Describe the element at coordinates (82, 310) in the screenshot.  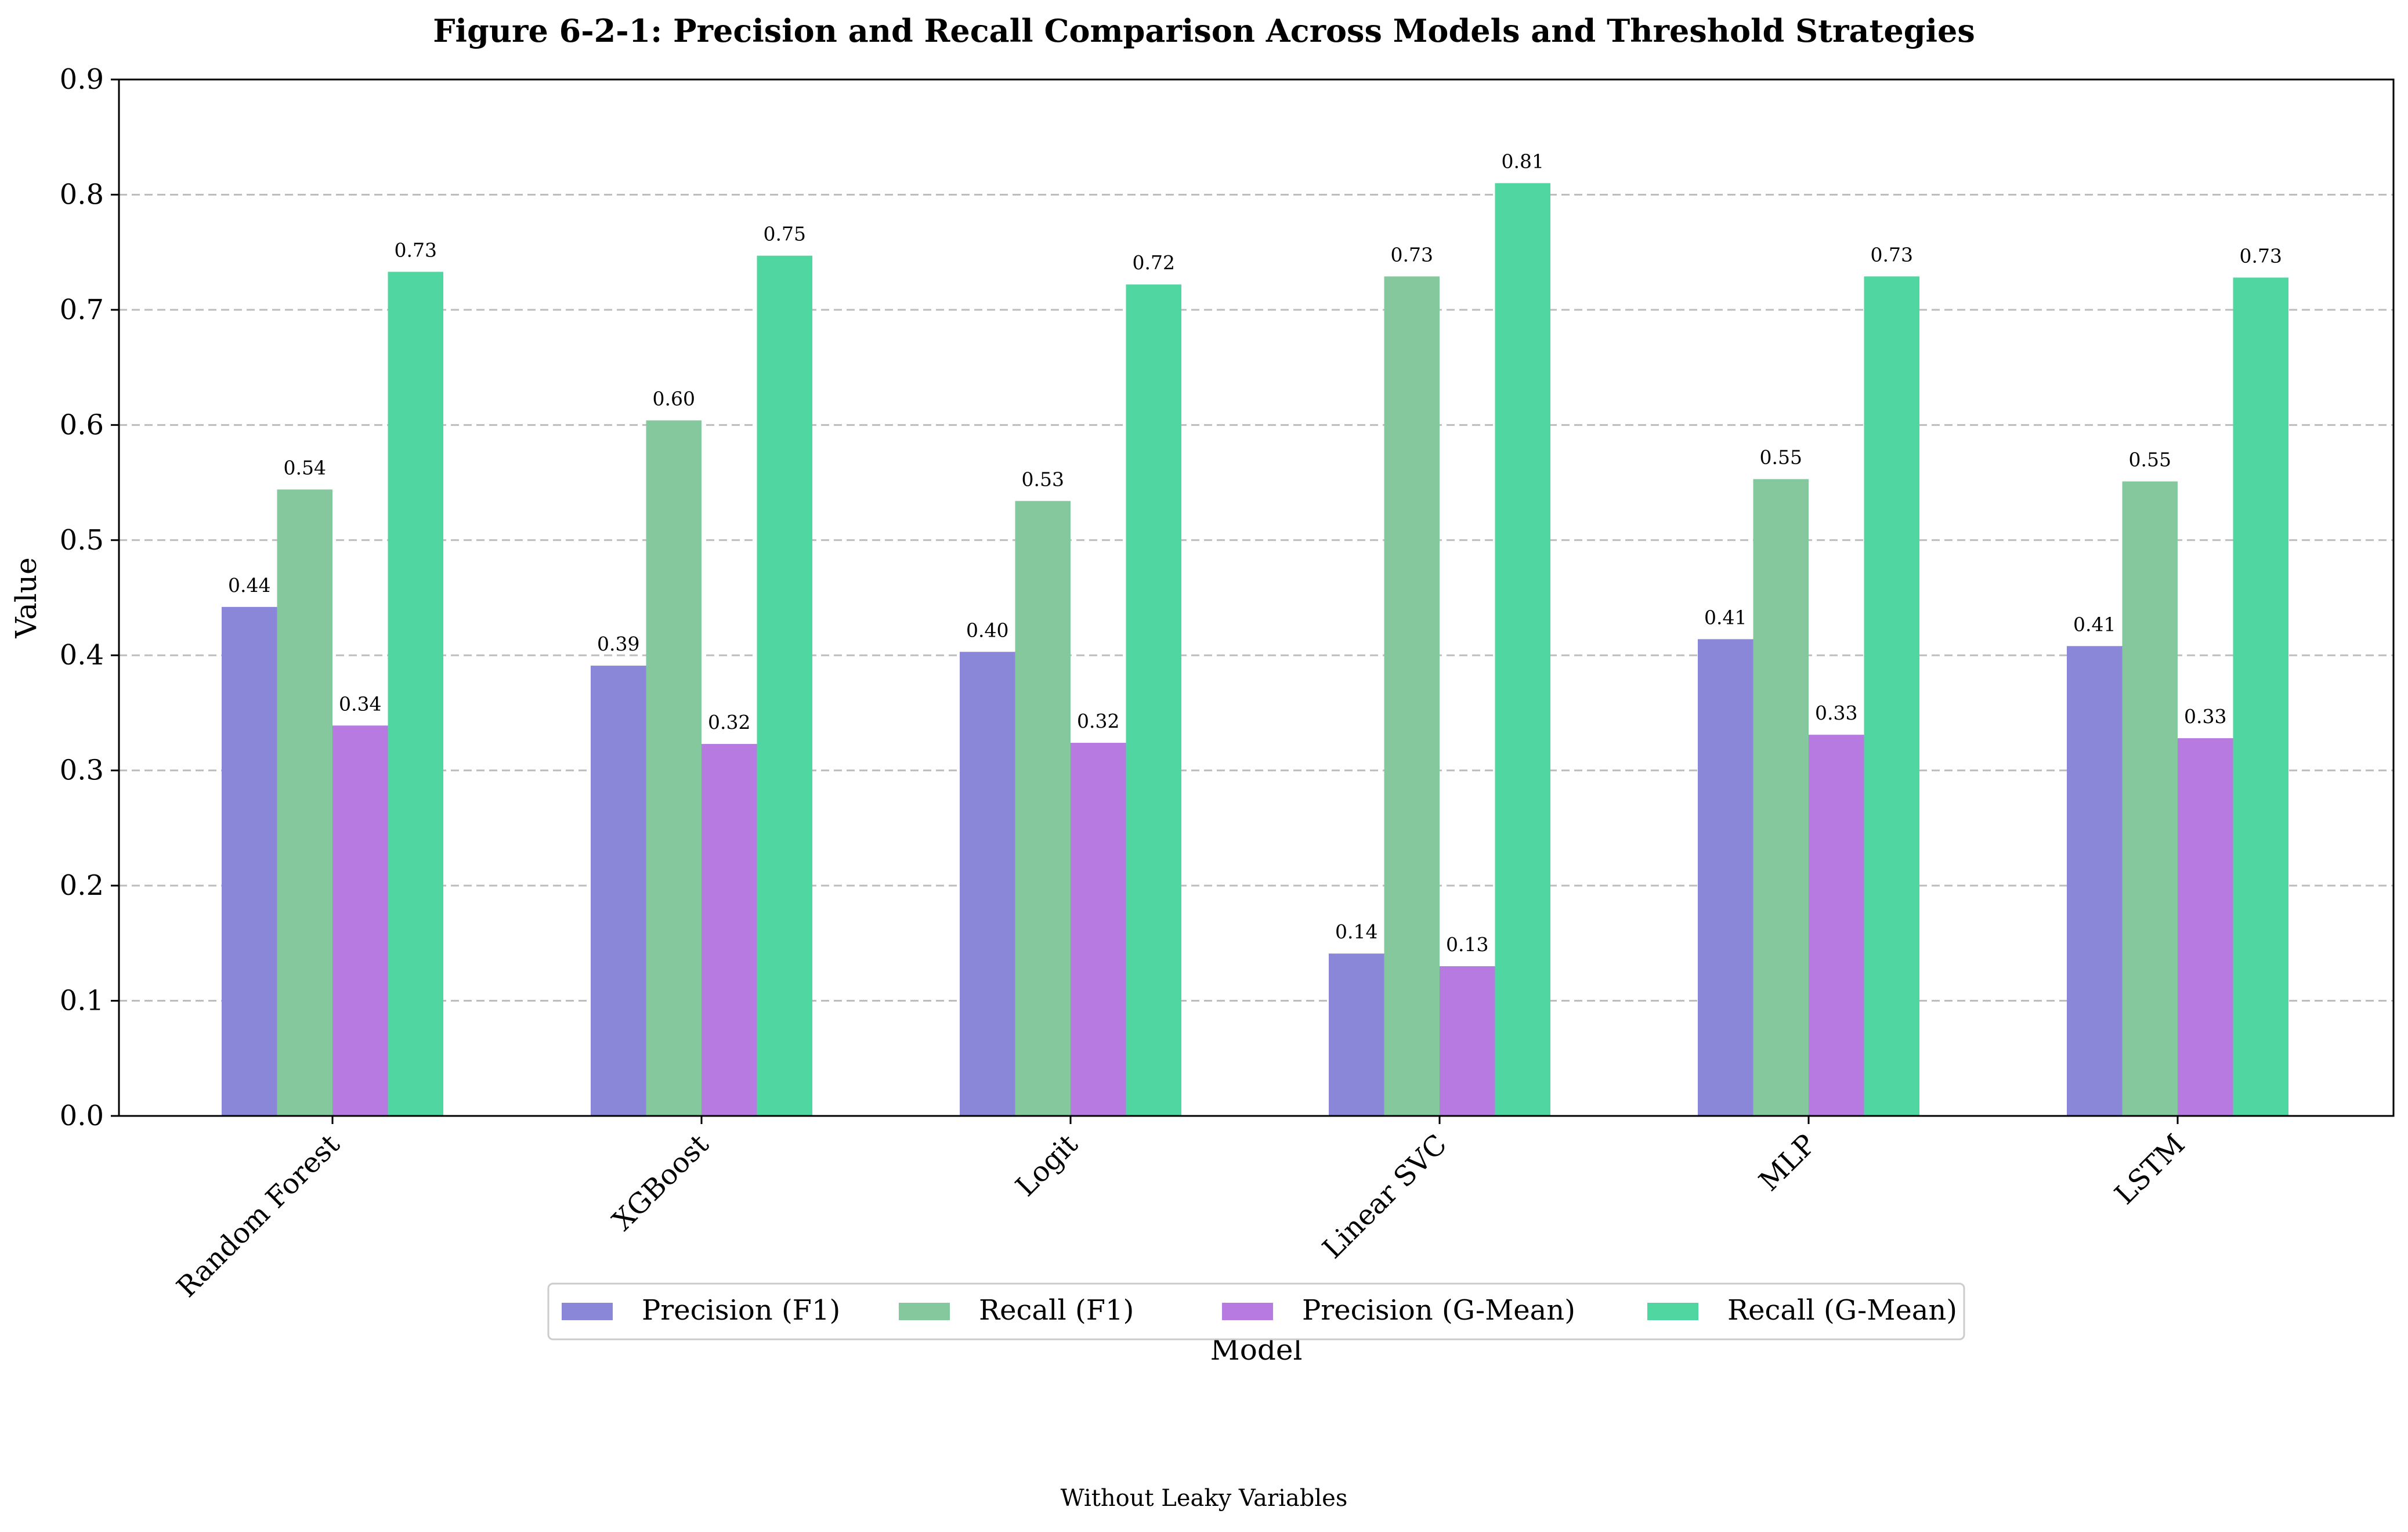
I see `y-tick-label: 0.7` at that location.